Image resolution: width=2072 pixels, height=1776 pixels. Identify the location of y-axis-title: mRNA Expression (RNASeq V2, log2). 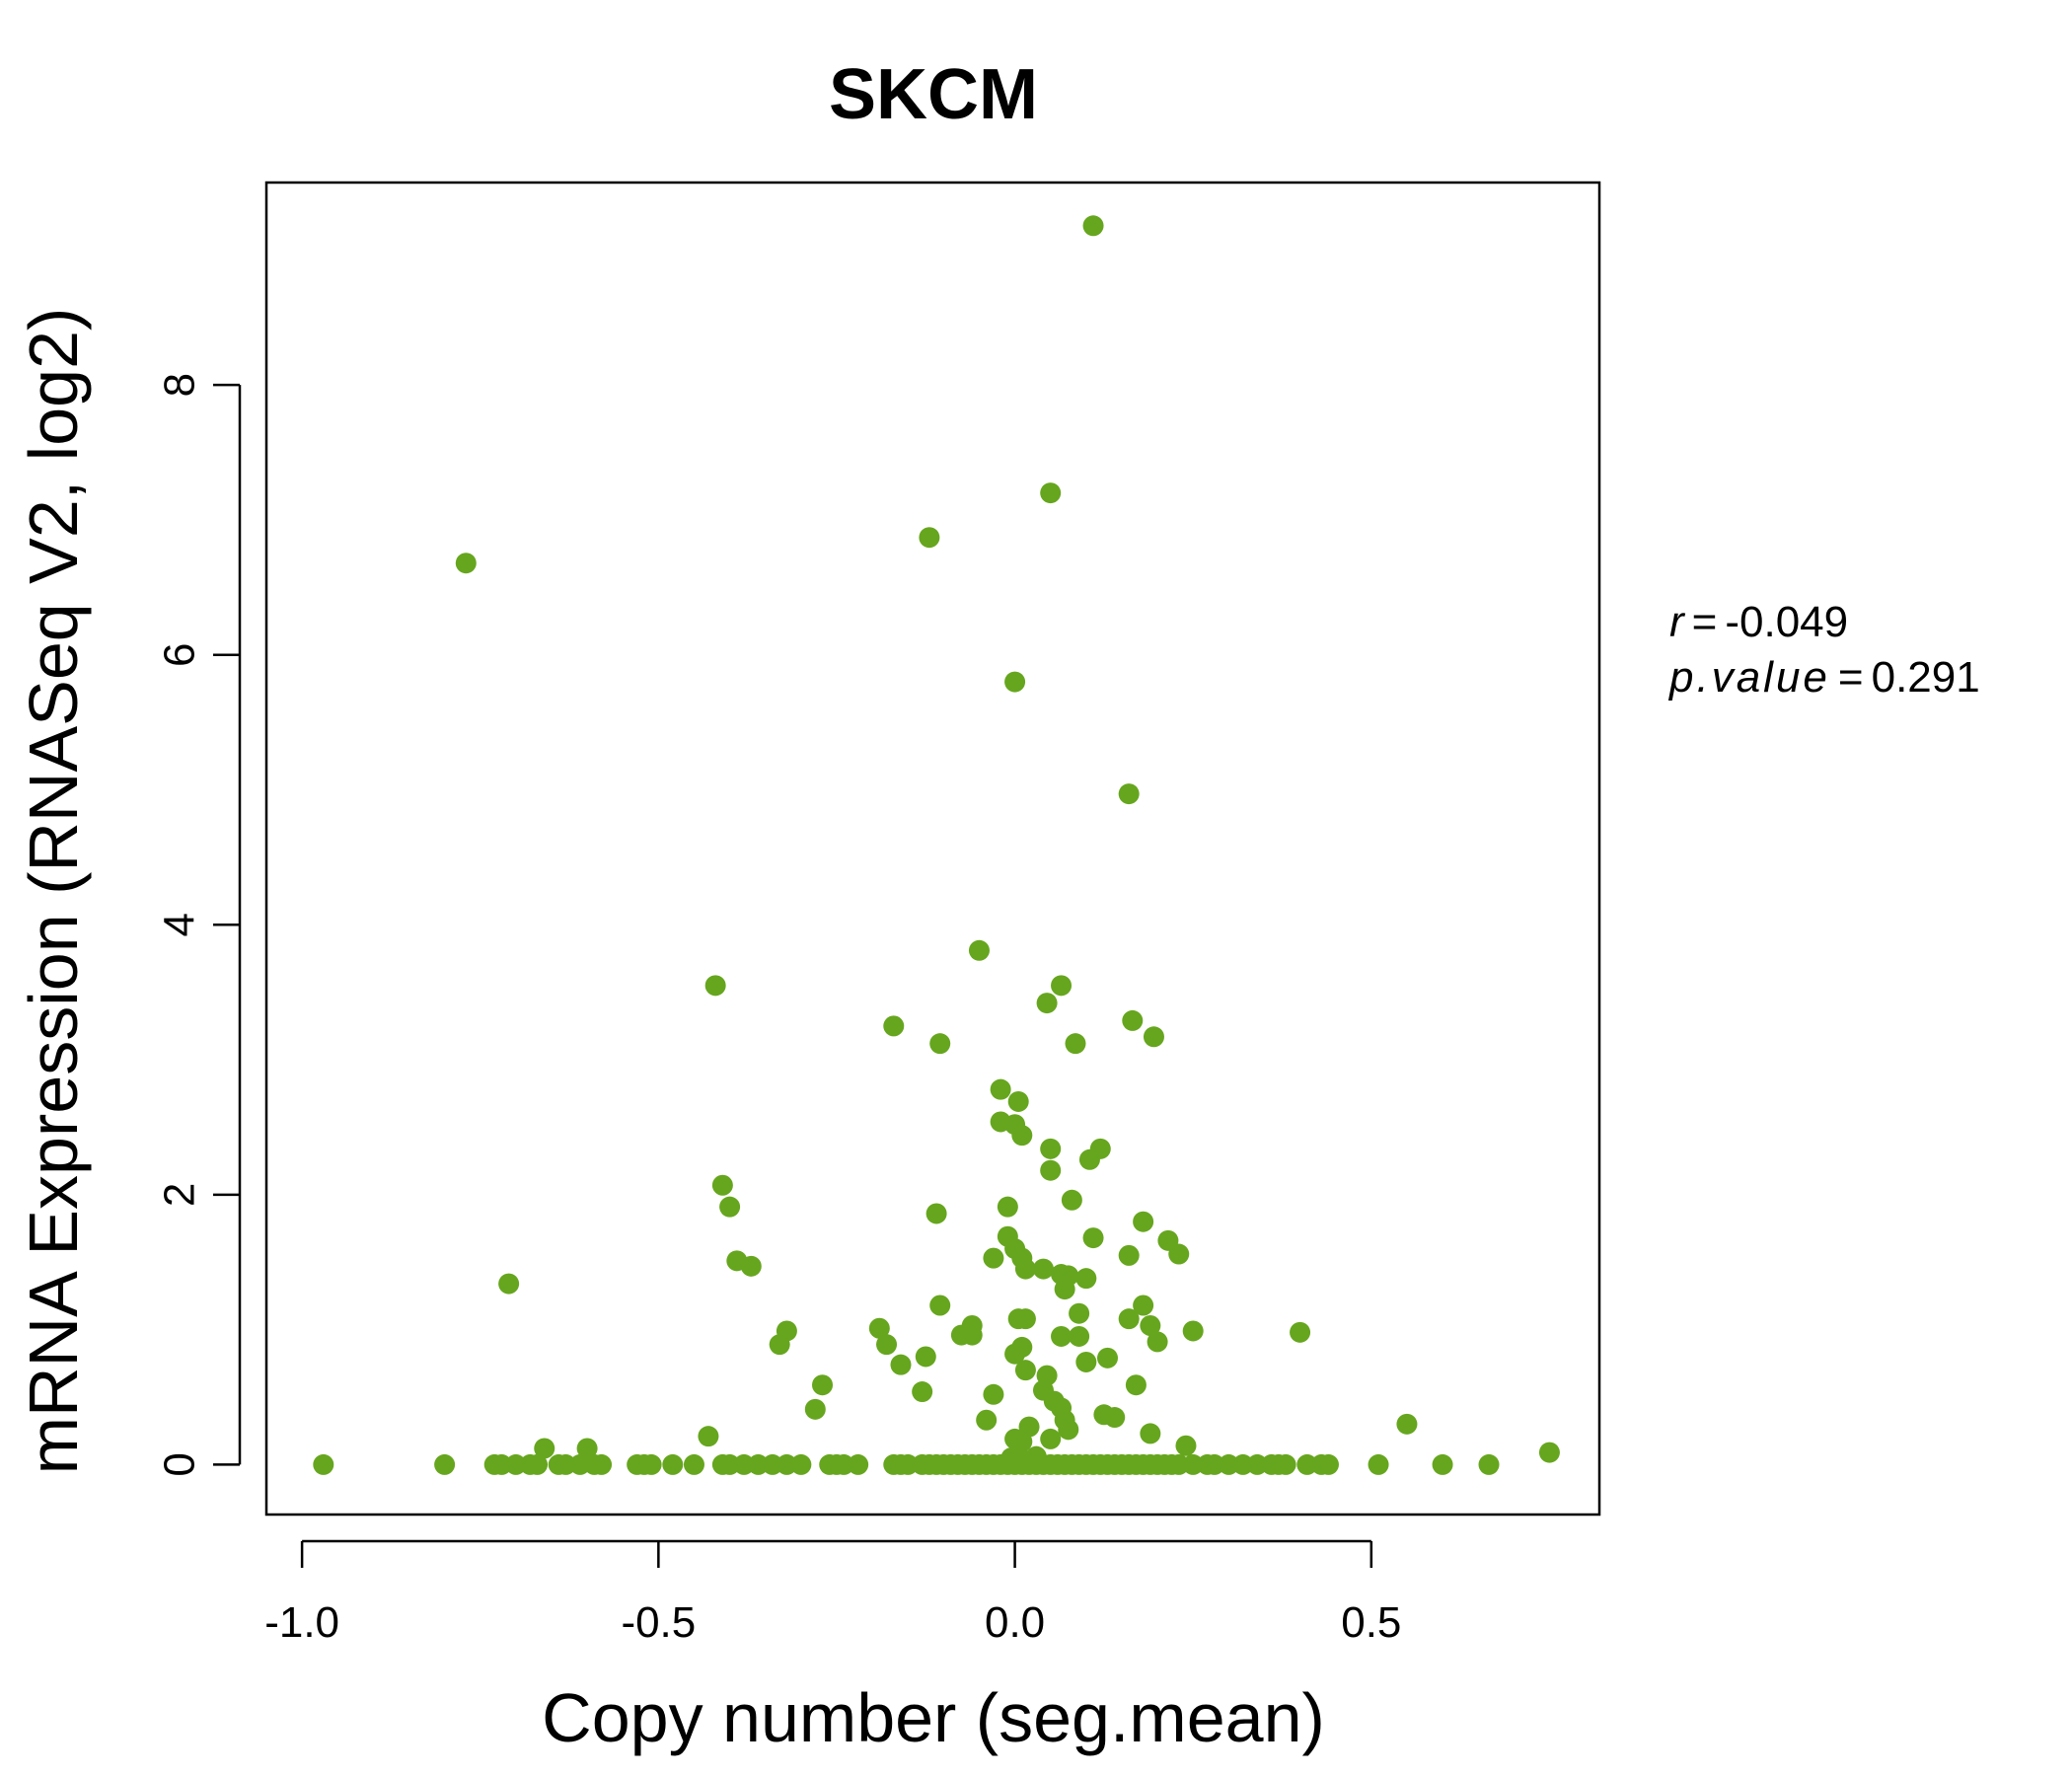
(54, 892).